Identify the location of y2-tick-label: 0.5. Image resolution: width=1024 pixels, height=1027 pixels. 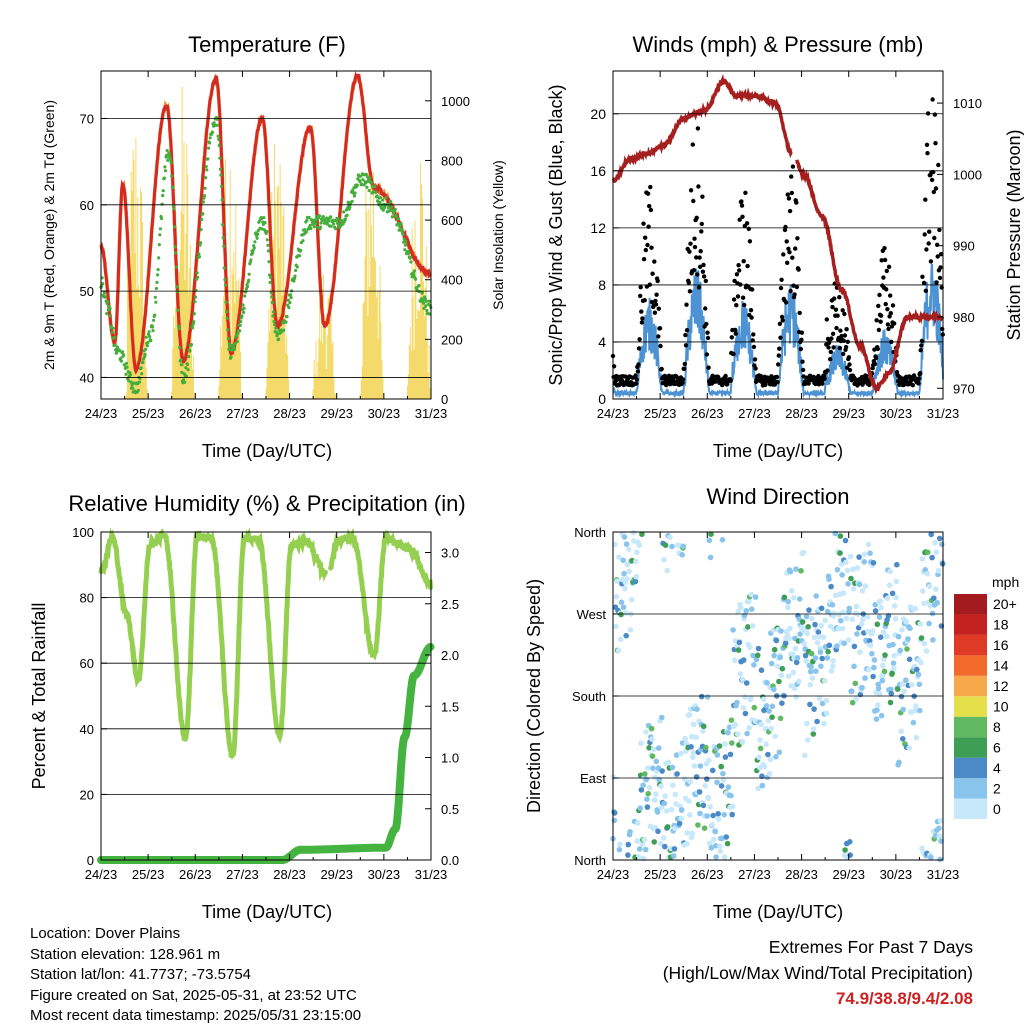
(450, 809).